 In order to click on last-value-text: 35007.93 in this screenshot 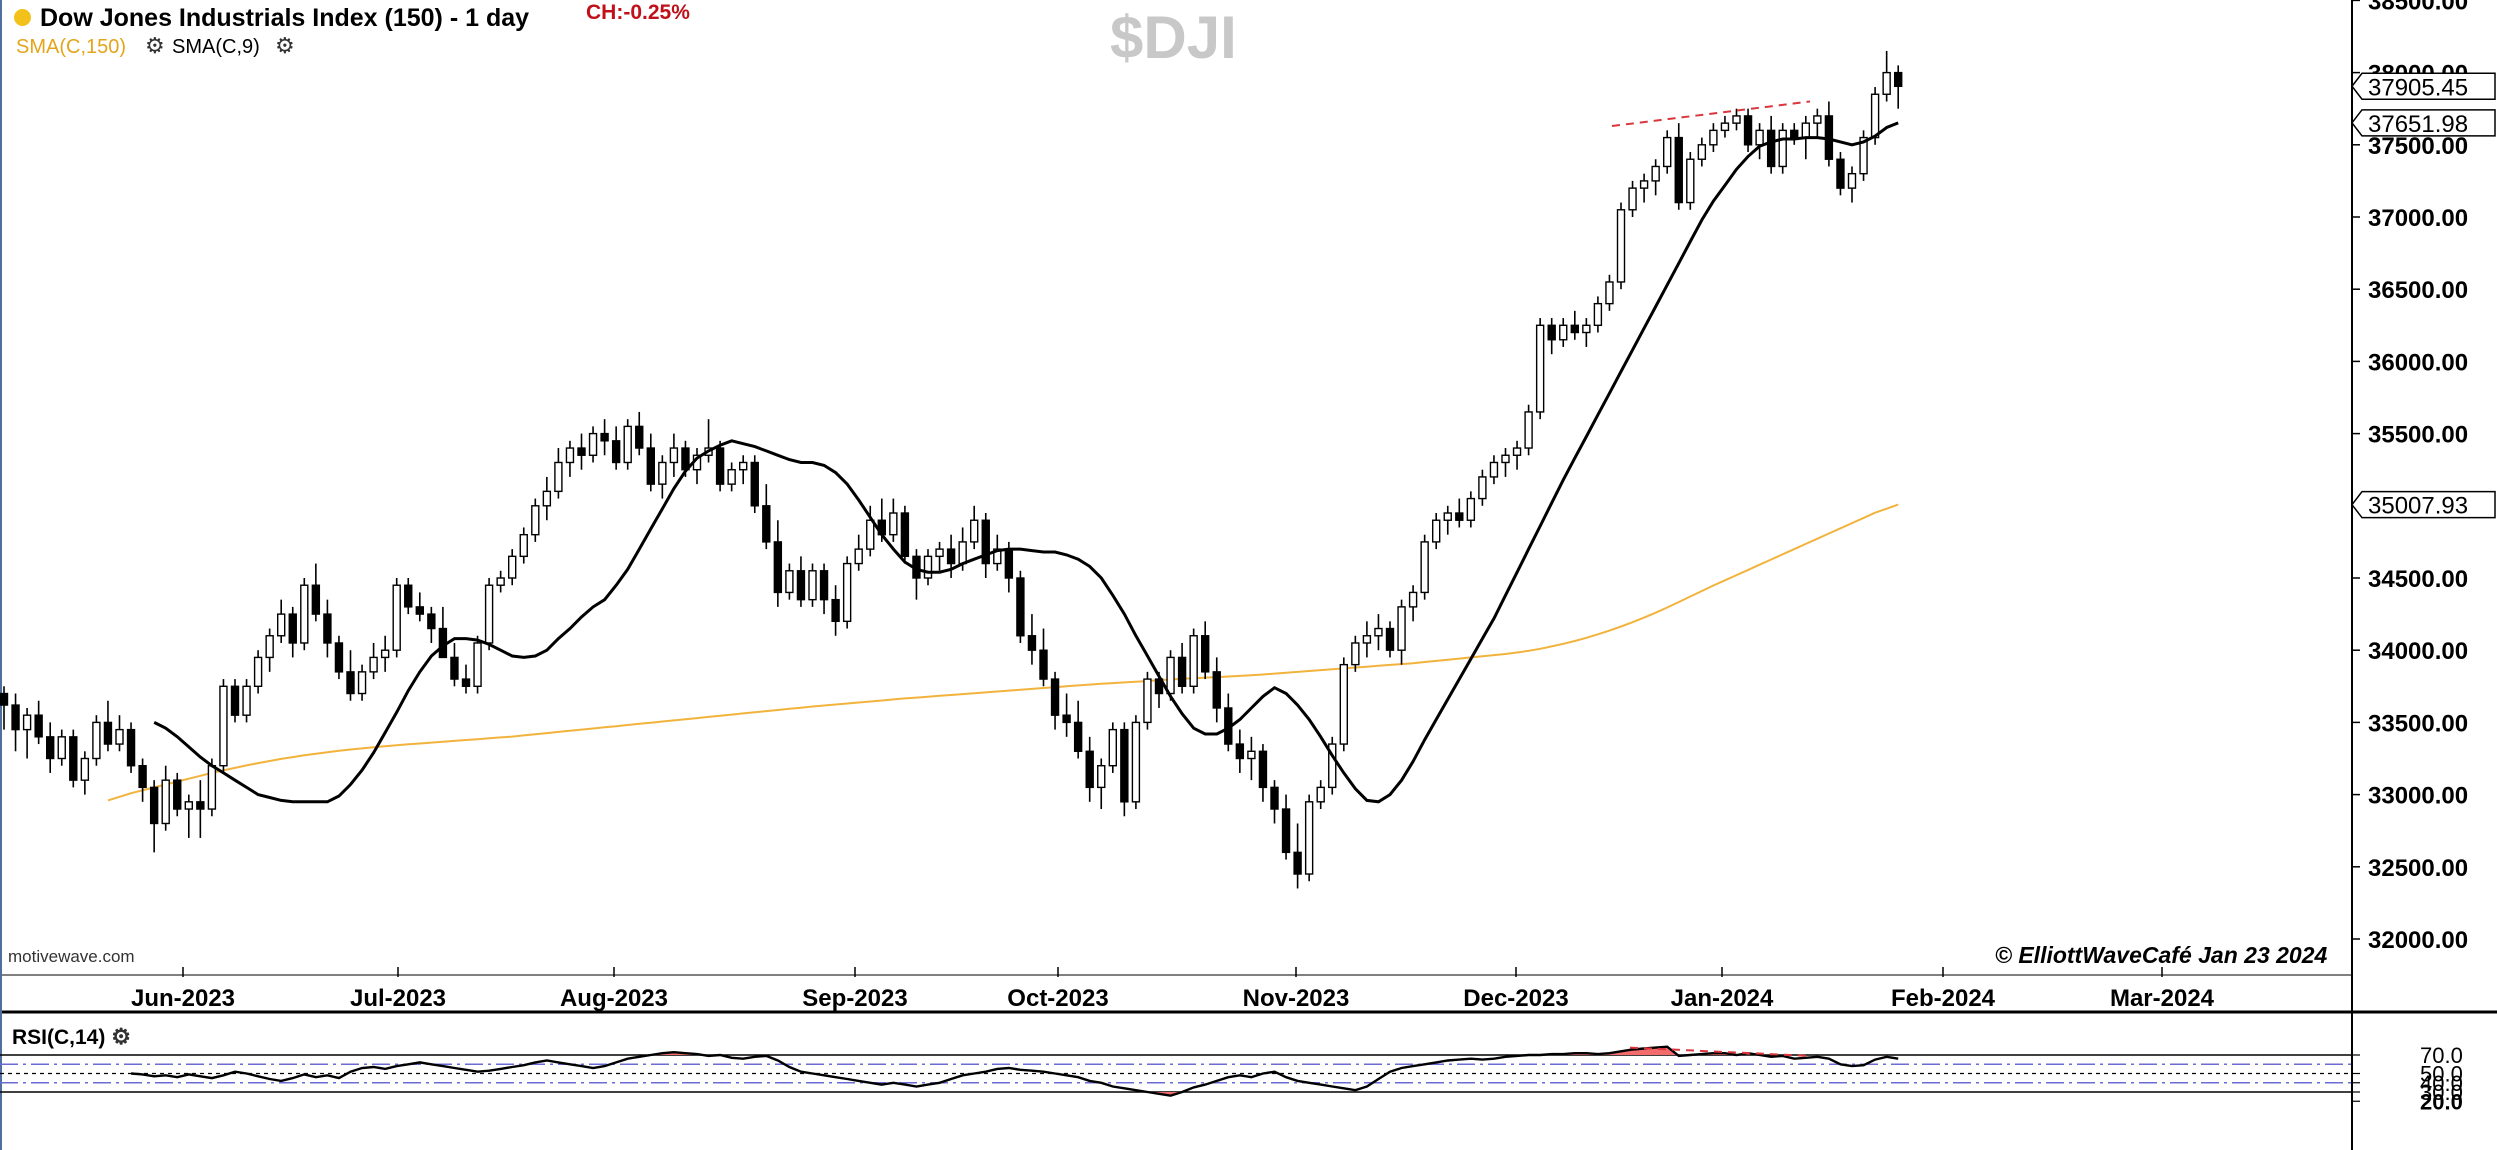, I will do `click(2418, 506)`.